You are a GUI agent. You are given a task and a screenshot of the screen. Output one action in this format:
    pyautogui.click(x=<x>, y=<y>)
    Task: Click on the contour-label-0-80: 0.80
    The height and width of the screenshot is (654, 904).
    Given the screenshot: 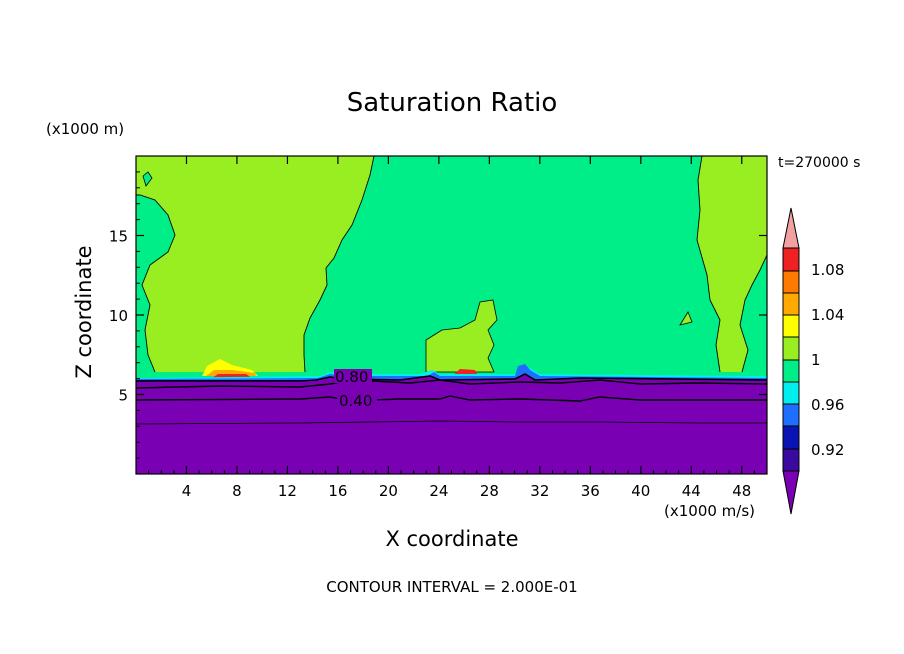 What is the action you would take?
    pyautogui.click(x=351, y=377)
    